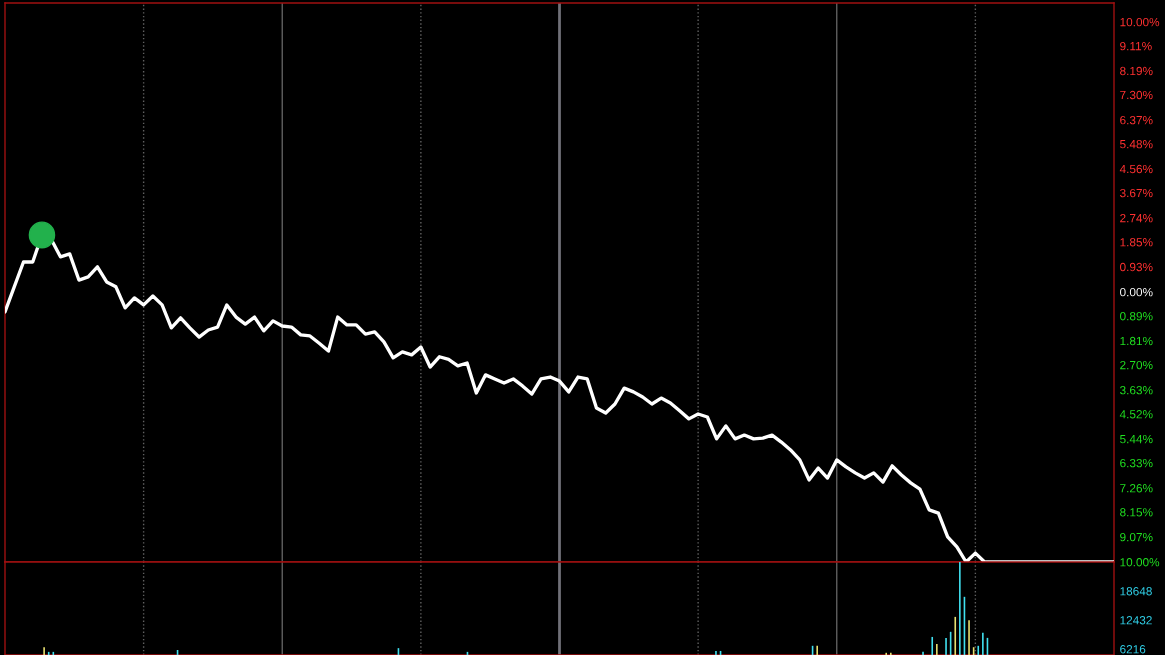  Describe the element at coordinates (1136, 414) in the screenshot. I see `y-tick-label: 4.52%` at that location.